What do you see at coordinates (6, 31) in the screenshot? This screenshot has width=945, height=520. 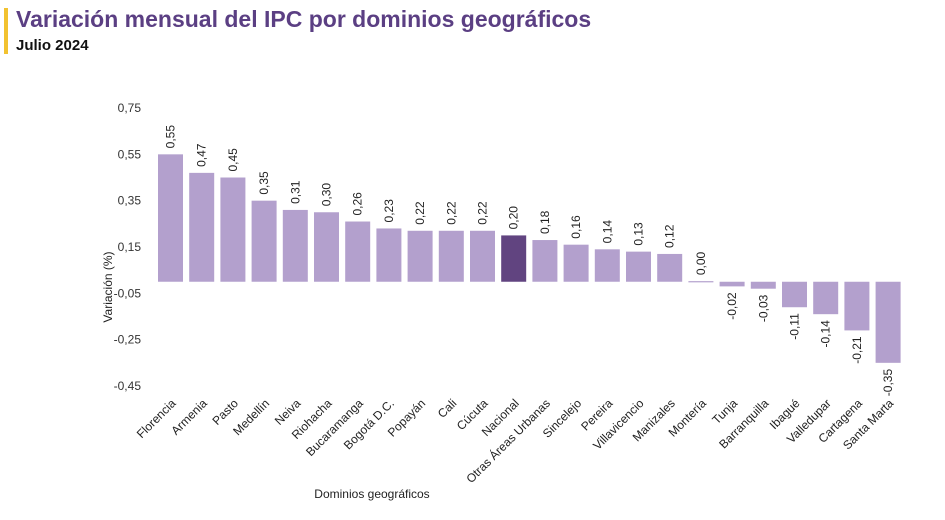 I see `accent-bar` at bounding box center [6, 31].